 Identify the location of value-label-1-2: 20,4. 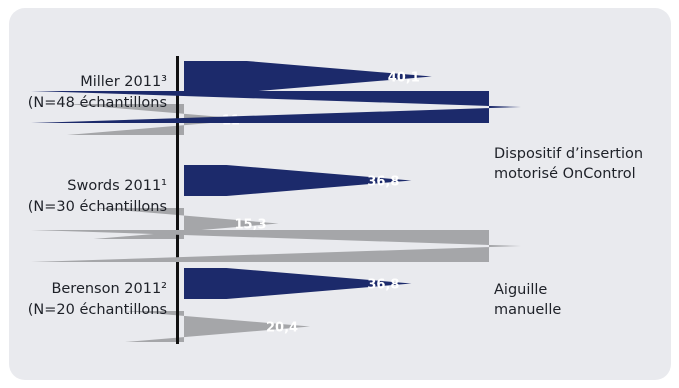
(282, 328).